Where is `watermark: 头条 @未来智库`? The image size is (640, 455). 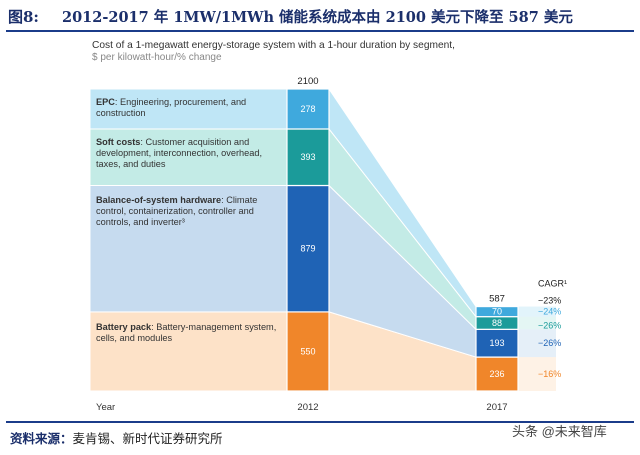 watermark: 头条 @未来智库 is located at coordinates (559, 431).